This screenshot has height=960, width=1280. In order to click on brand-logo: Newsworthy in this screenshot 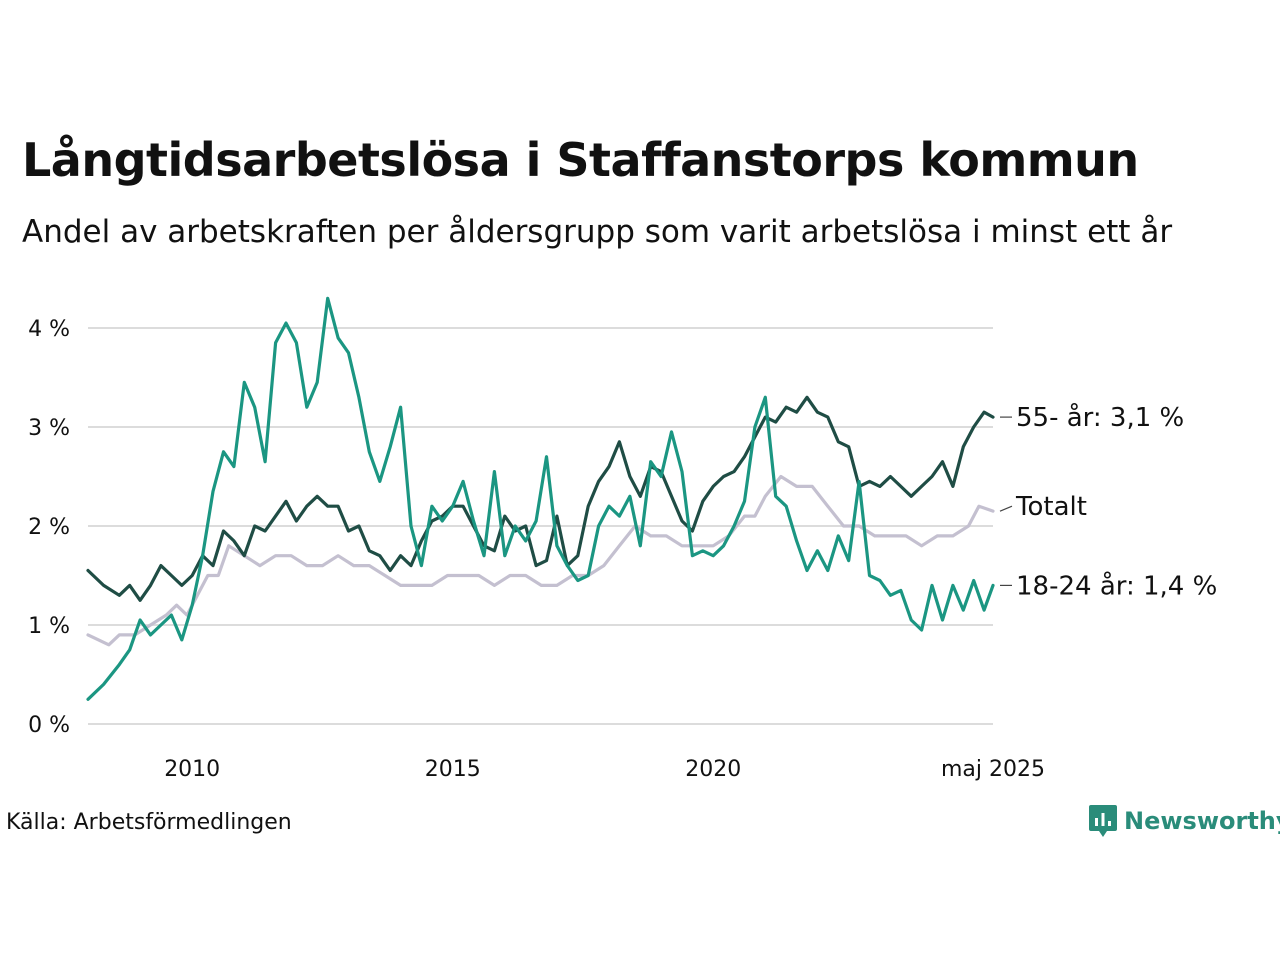, I will do `click(1184, 821)`.